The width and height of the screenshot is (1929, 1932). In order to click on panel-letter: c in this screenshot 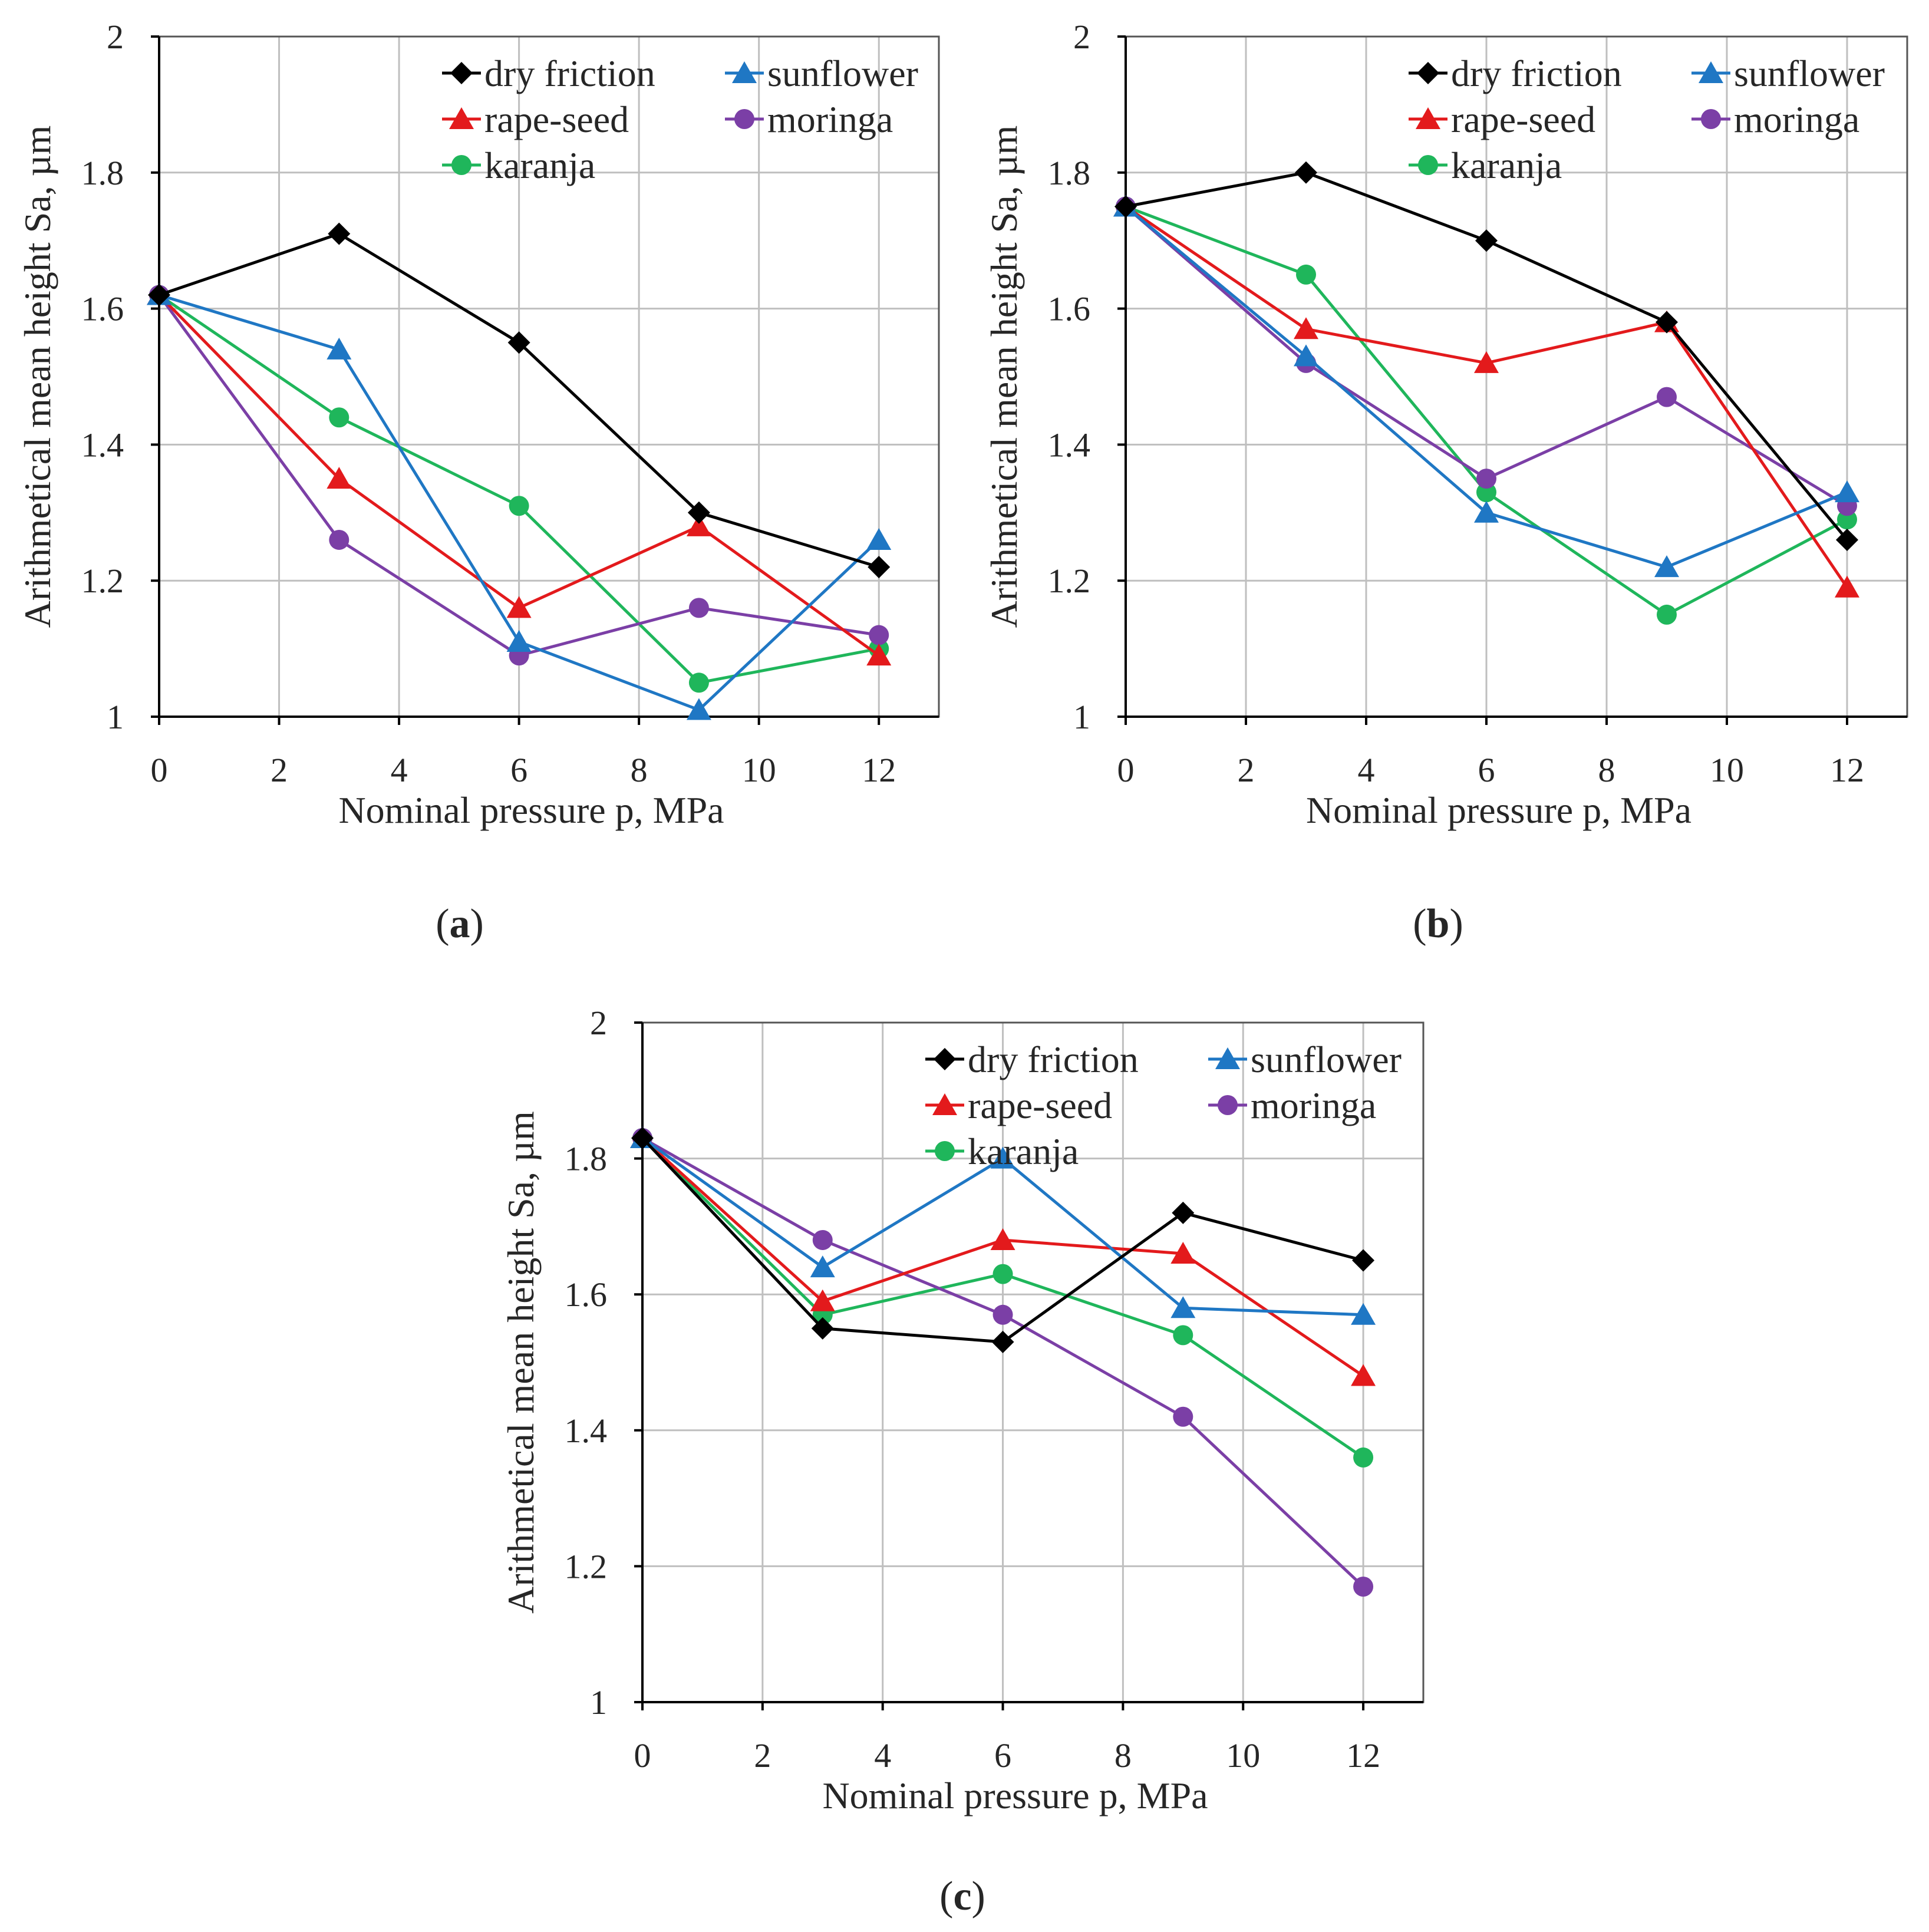, I will do `click(962, 1896)`.